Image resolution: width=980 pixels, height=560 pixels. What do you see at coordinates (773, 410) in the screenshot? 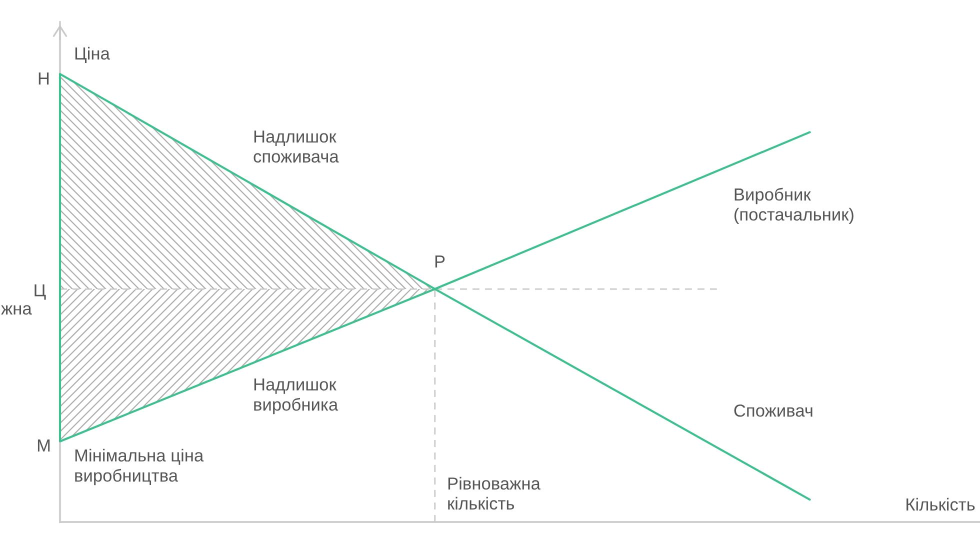
I see `text: Споживач` at bounding box center [773, 410].